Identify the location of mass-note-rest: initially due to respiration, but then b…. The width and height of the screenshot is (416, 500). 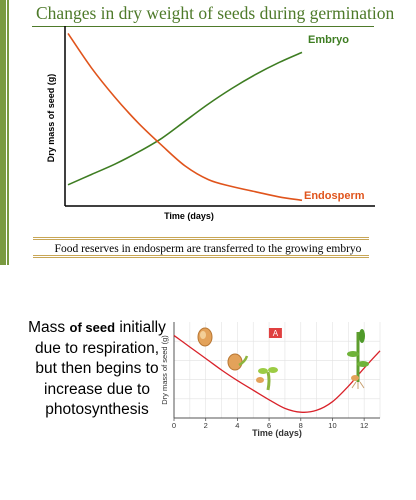
(100, 368).